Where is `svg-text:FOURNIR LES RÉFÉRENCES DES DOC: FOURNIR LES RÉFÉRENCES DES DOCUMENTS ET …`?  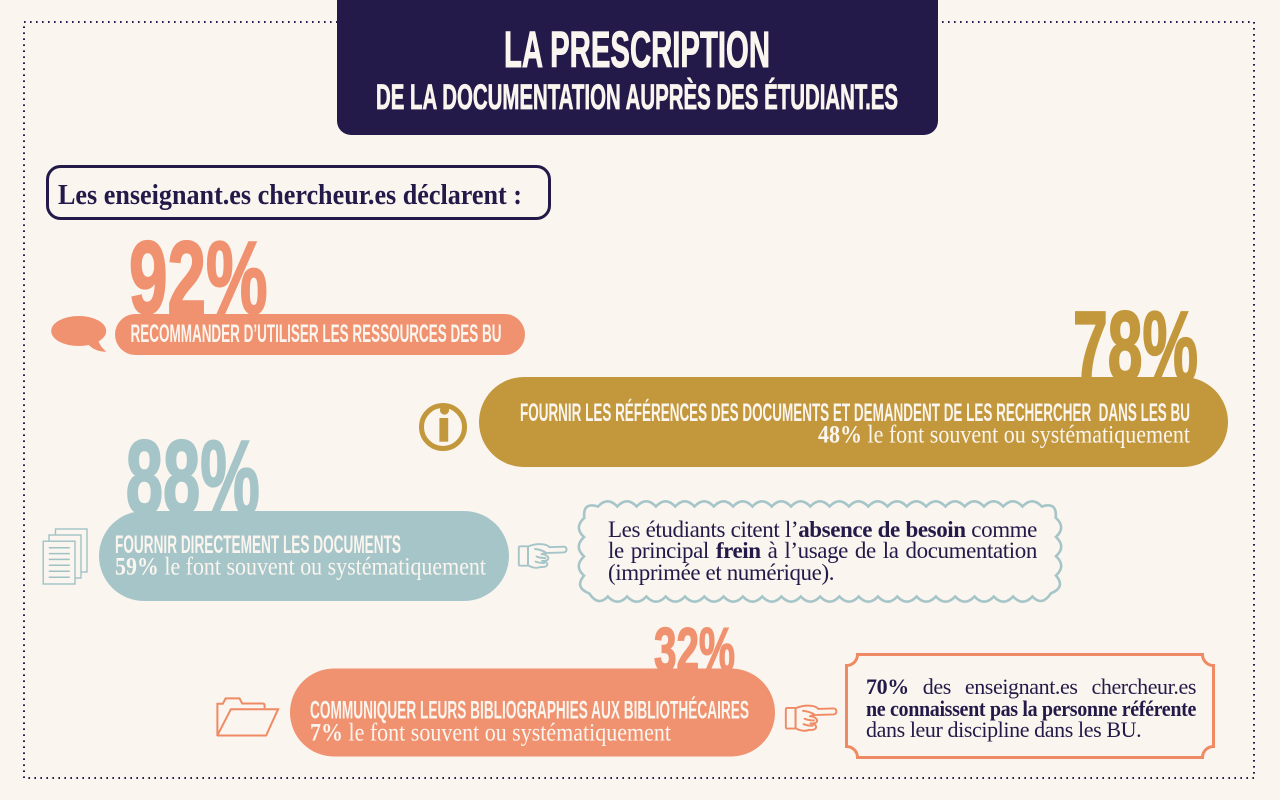 svg-text:FOURNIR LES RÉFÉRENCES DES DOC: FOURNIR LES RÉFÉRENCES DES DOCUMENTS ET … is located at coordinates (855, 412).